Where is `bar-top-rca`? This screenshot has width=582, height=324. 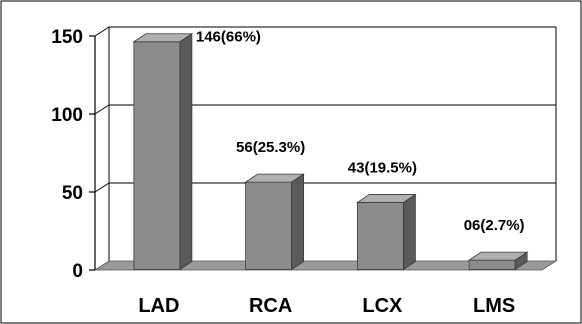
bar-top-rca is located at coordinates (274, 178).